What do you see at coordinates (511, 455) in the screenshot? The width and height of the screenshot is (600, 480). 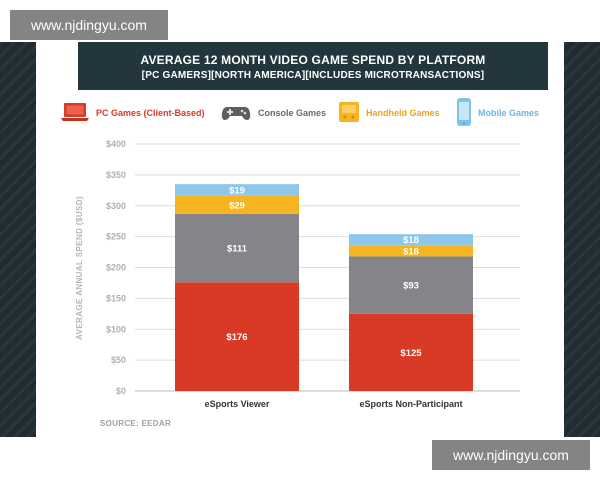 I see `watermark-bottom: www.njdingyu.com` at bounding box center [511, 455].